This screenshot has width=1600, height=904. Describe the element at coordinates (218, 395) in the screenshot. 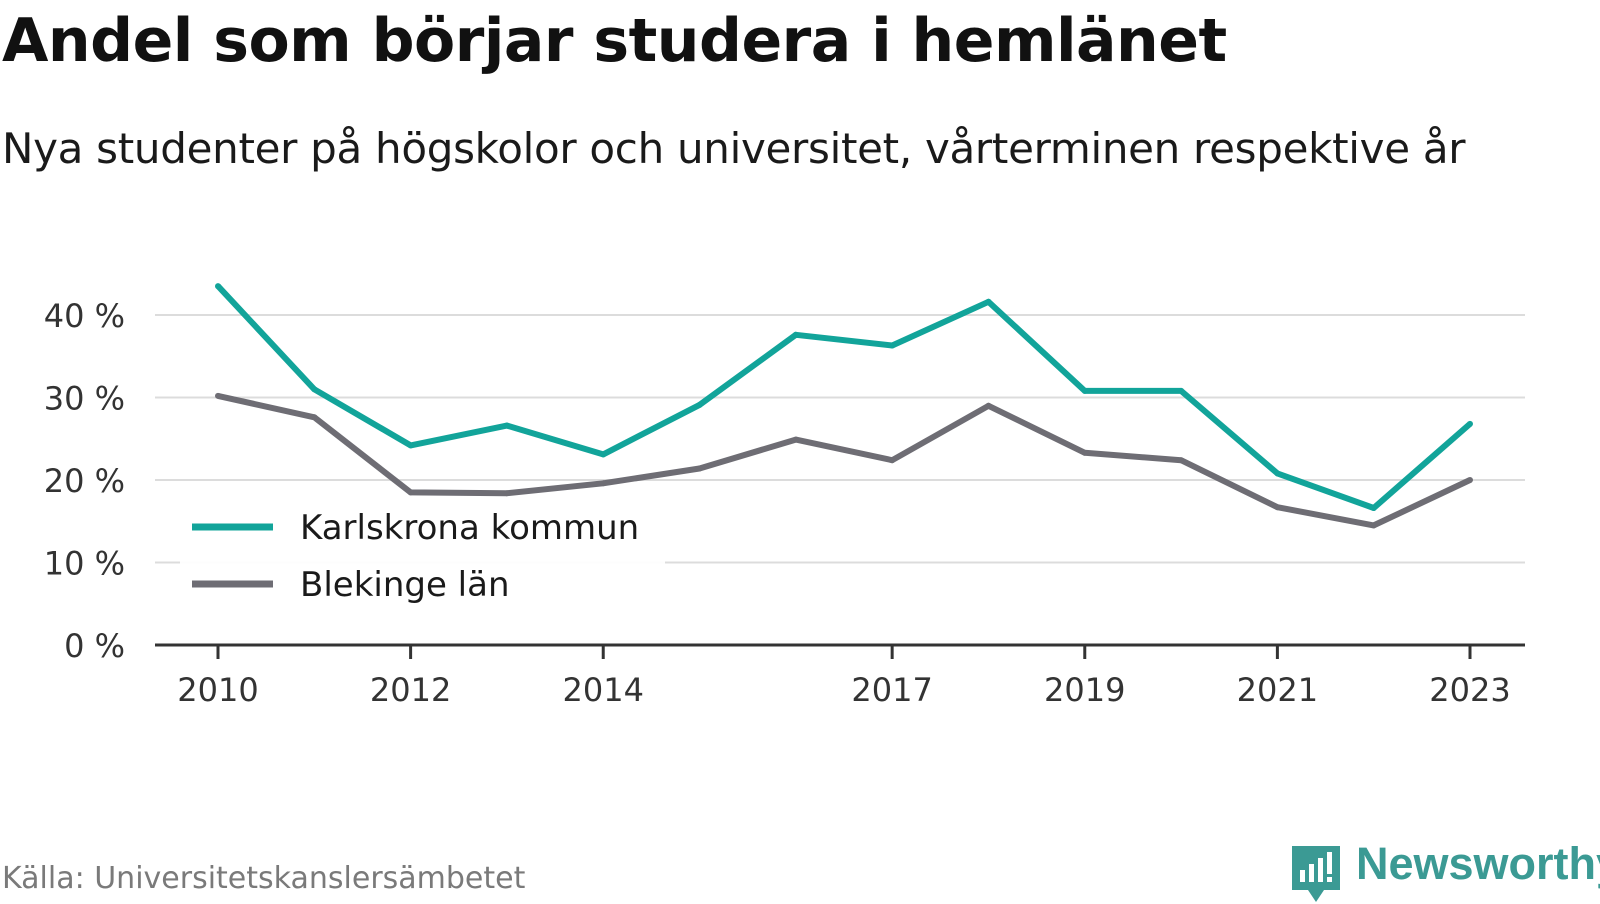

I see `data-point-blekinge-län-2010` at that location.